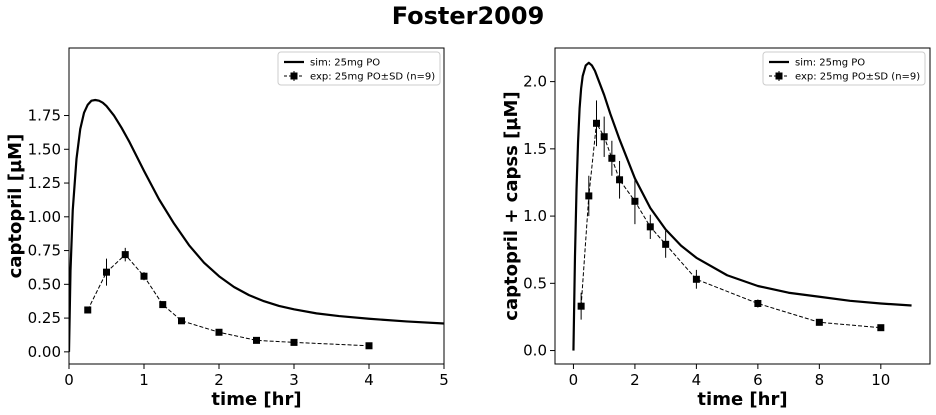  Describe the element at coordinates (444, 380) in the screenshot. I see `x-tick-label: 5` at that location.